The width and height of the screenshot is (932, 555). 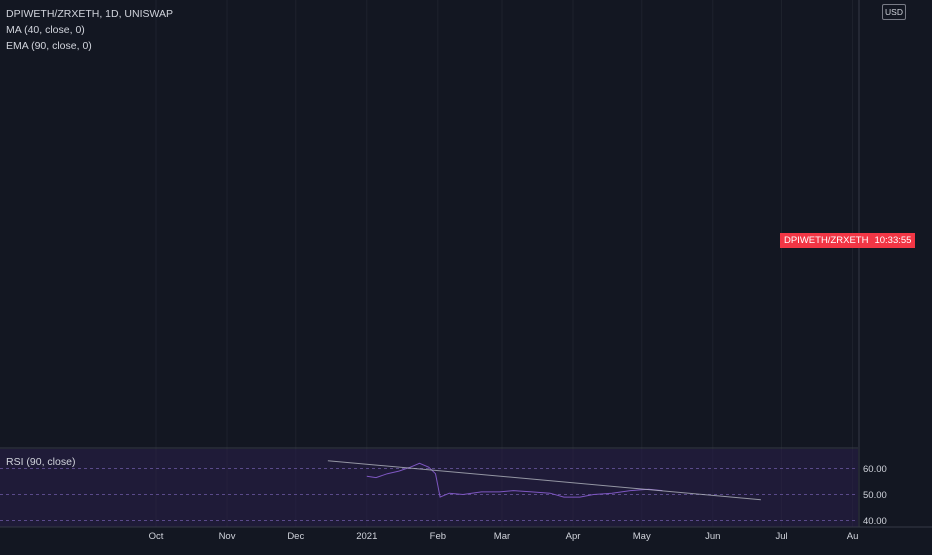 I want to click on last-price-tag: DPIWETH/ZRXETH 10:33:55, so click(x=848, y=240).